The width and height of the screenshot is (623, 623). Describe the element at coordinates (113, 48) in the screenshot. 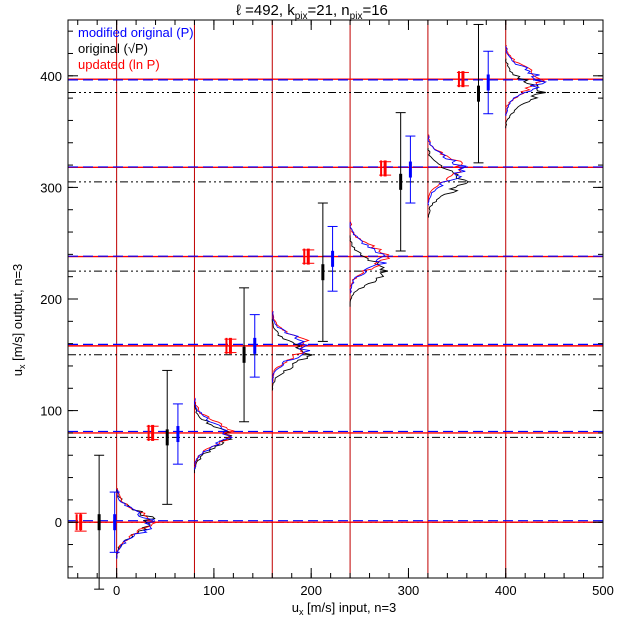

I see `legend-entry-original: original (√P)` at that location.